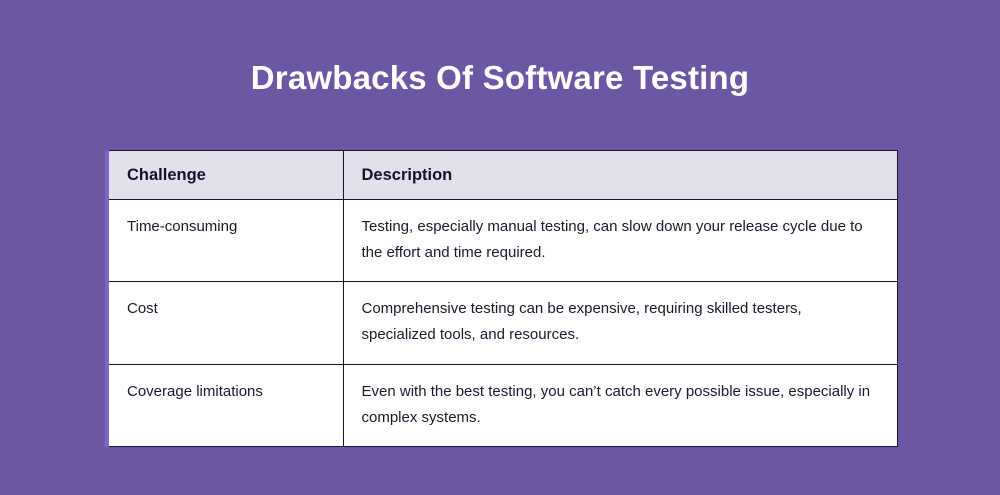 The height and width of the screenshot is (495, 1000). What do you see at coordinates (225, 241) in the screenshot?
I see `cell-challenge: Time-consuming` at bounding box center [225, 241].